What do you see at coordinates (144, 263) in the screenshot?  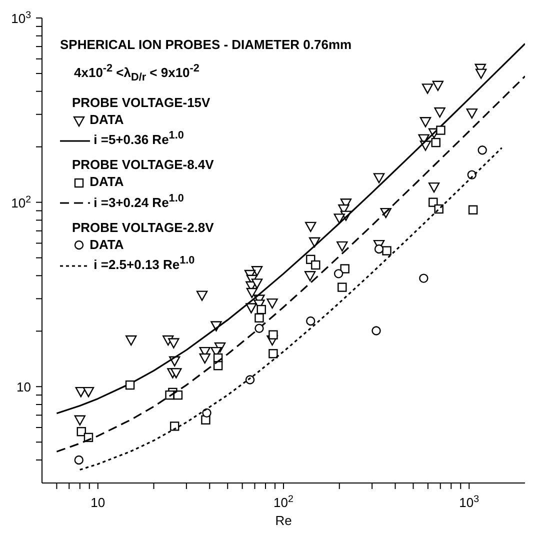 I see `legend-label: i =2.5+0.13 Re$^{1.0}$` at bounding box center [144, 263].